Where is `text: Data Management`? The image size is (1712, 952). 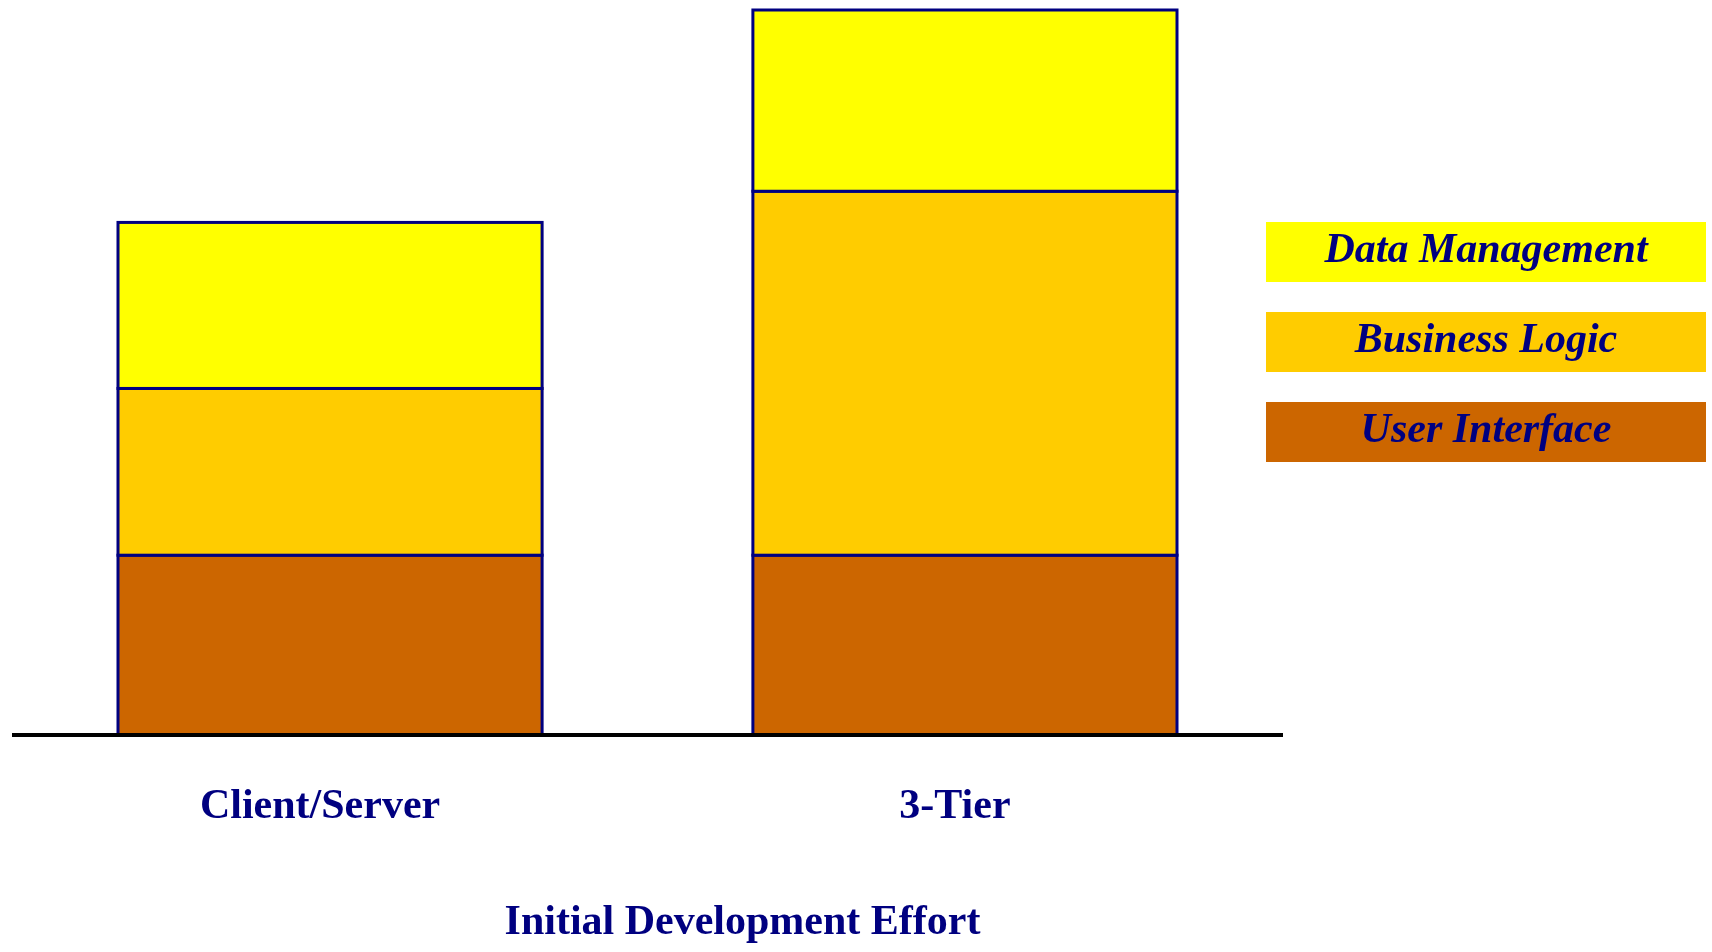 text: Data Management is located at coordinates (1486, 247).